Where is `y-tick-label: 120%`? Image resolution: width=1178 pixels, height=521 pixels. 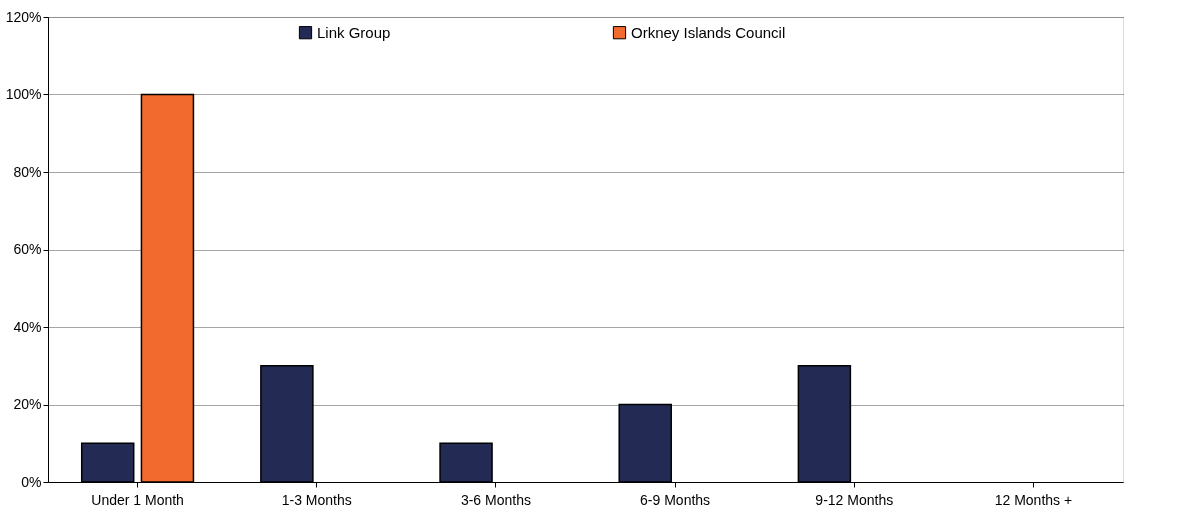
y-tick-label: 120% is located at coordinates (23, 16).